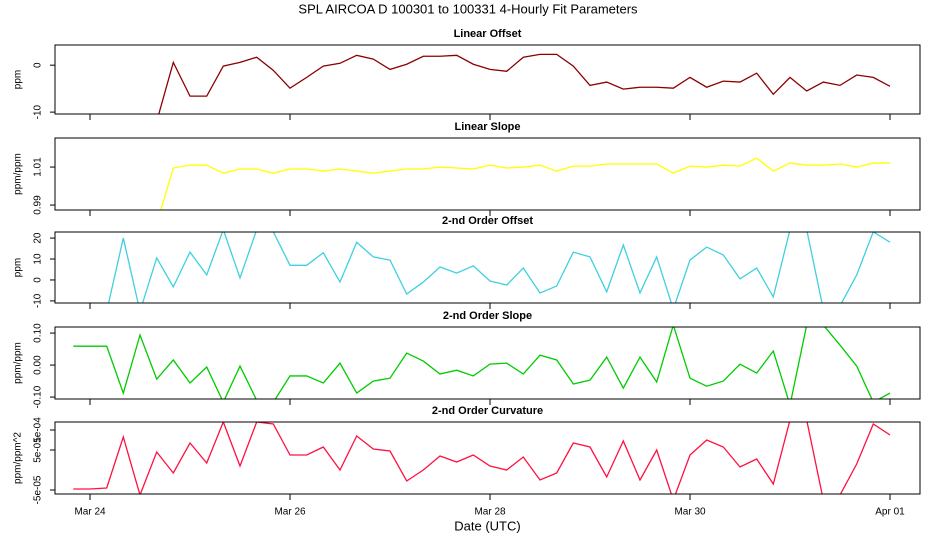 Image resolution: width=936 pixels, height=540 pixels. Describe the element at coordinates (487, 221) in the screenshot. I see `panel-title: 2-nd Order Offset` at that location.